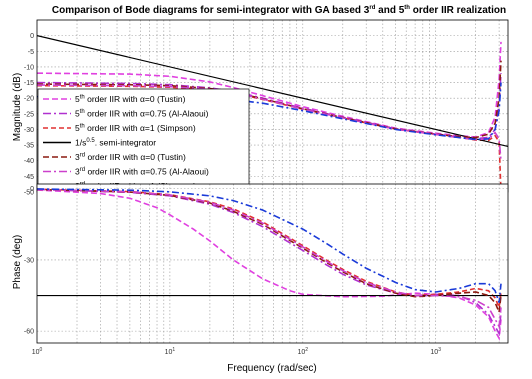 Image resolution: width=532 pixels, height=379 pixels. Describe the element at coordinates (271, 368) in the screenshot. I see `frequency-axis-label: Frequency (rad/sec)` at that location.